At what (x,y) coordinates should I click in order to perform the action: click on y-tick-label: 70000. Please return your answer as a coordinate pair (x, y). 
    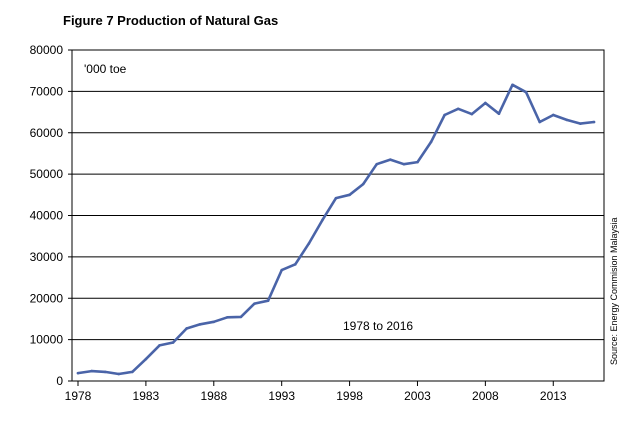
    Looking at the image, I should click on (47, 91).